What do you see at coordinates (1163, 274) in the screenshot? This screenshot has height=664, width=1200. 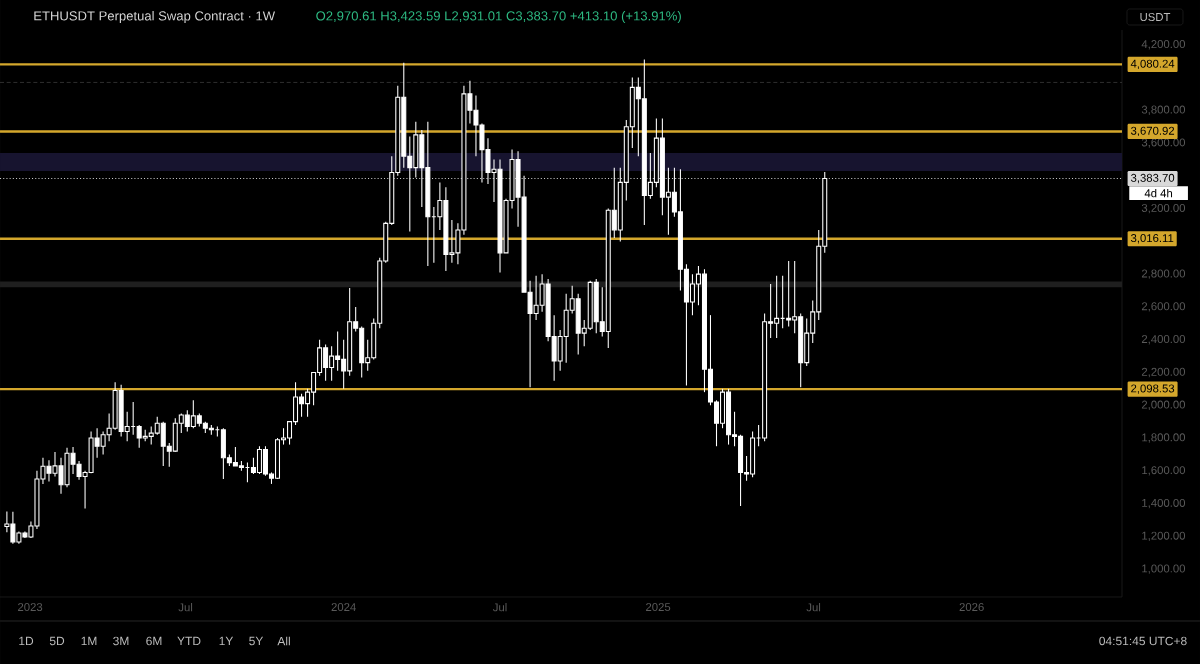 I see `y-tick-label: 2,800.00` at bounding box center [1163, 274].